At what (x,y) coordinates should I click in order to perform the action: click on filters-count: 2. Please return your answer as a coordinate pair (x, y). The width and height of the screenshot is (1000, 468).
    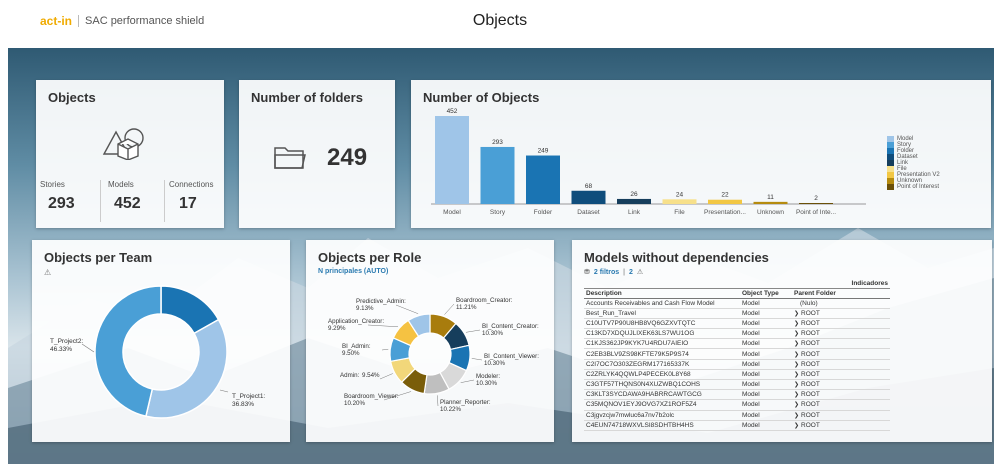
    Looking at the image, I should click on (631, 272).